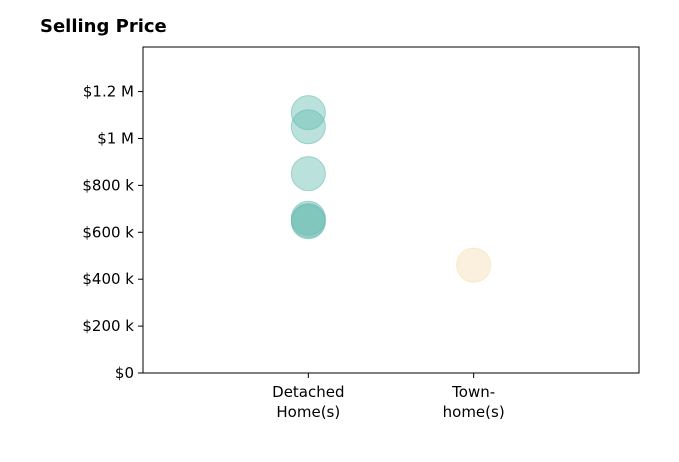 Image resolution: width=679 pixels, height=462 pixels. I want to click on x-tick-label: Town-home(s), so click(474, 402).